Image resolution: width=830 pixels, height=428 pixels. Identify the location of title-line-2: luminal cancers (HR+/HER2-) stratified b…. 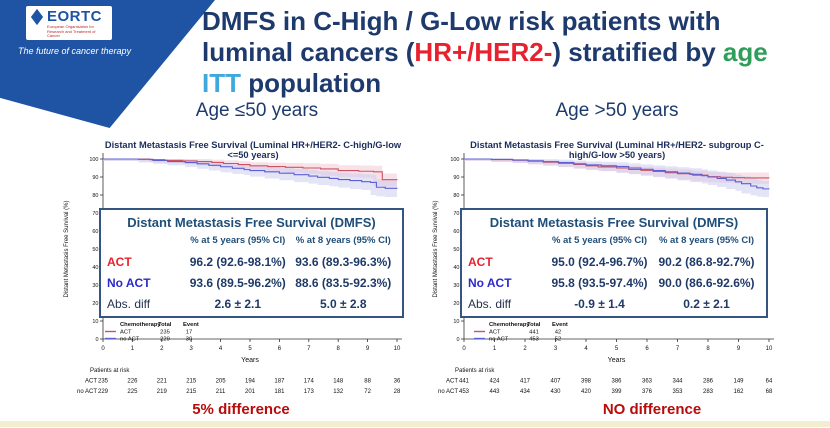
(485, 52).